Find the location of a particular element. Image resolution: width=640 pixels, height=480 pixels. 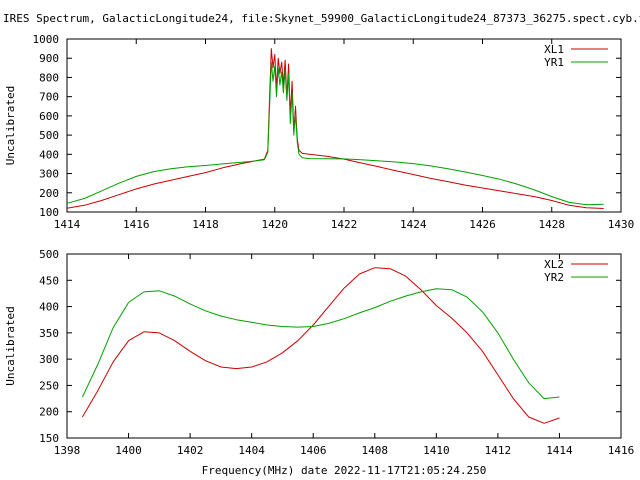

x-tick-label: 1398 is located at coordinates (67, 450).